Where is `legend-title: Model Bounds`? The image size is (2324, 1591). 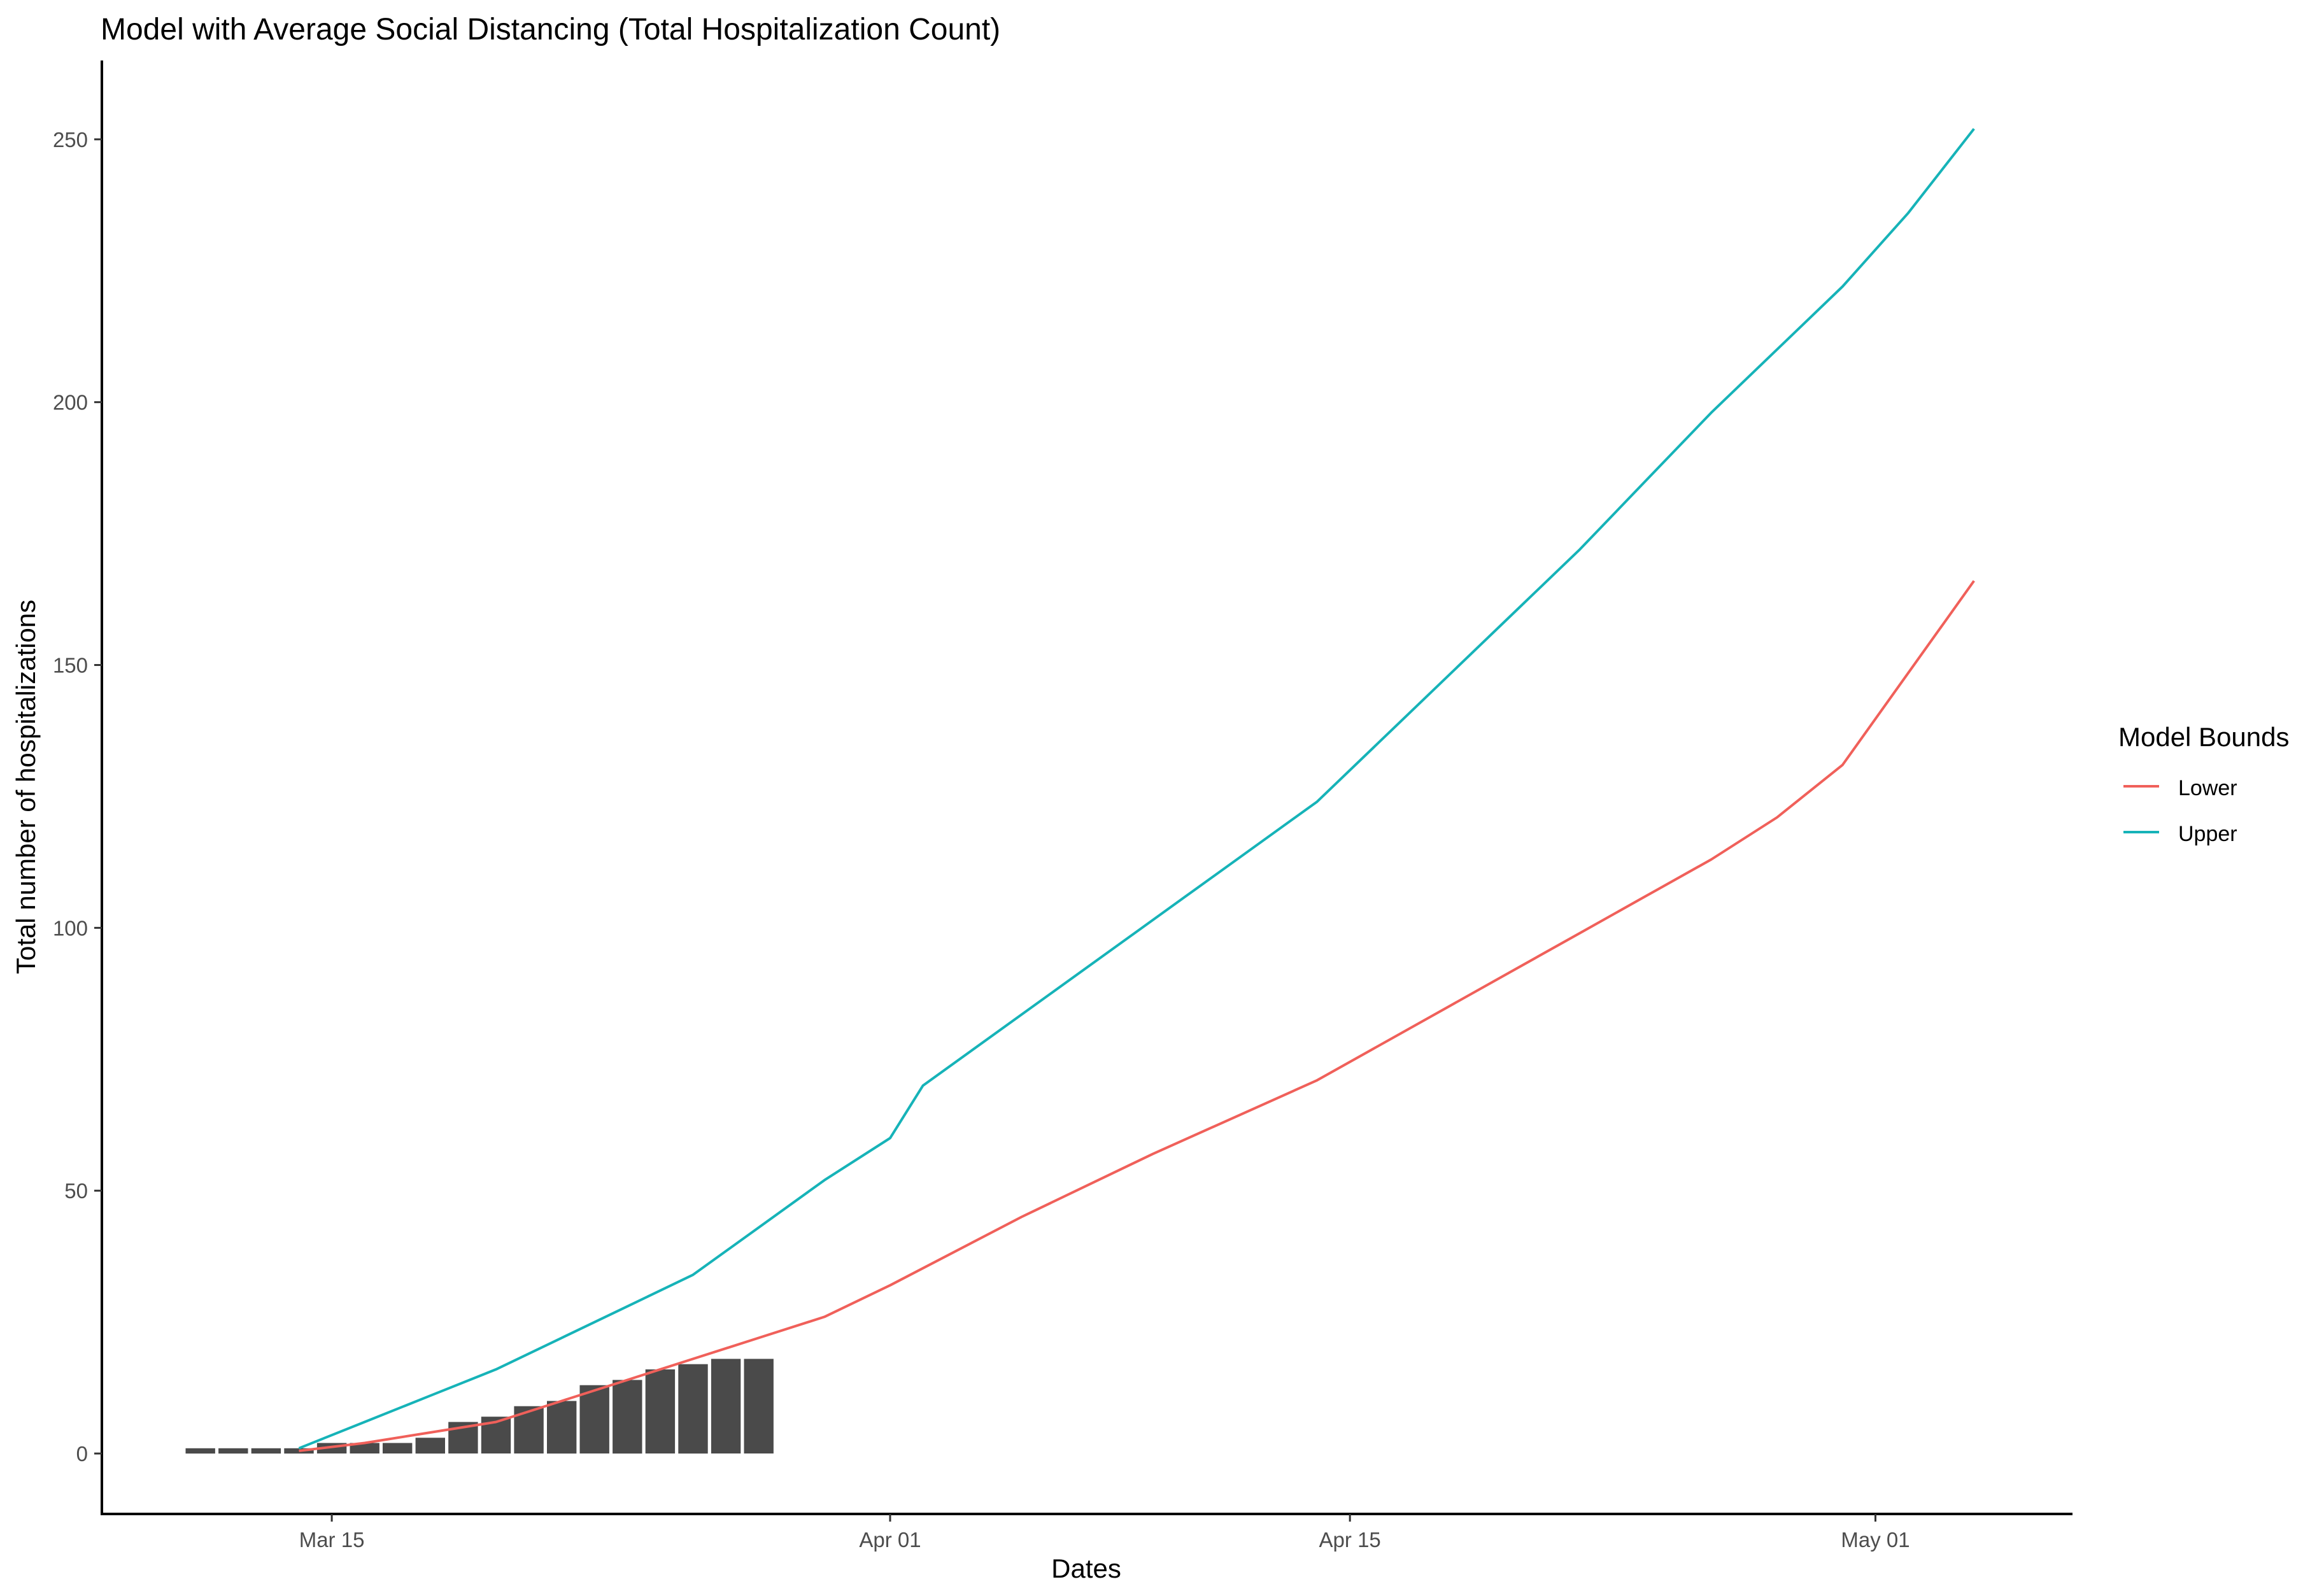
legend-title: Model Bounds is located at coordinates (2204, 737).